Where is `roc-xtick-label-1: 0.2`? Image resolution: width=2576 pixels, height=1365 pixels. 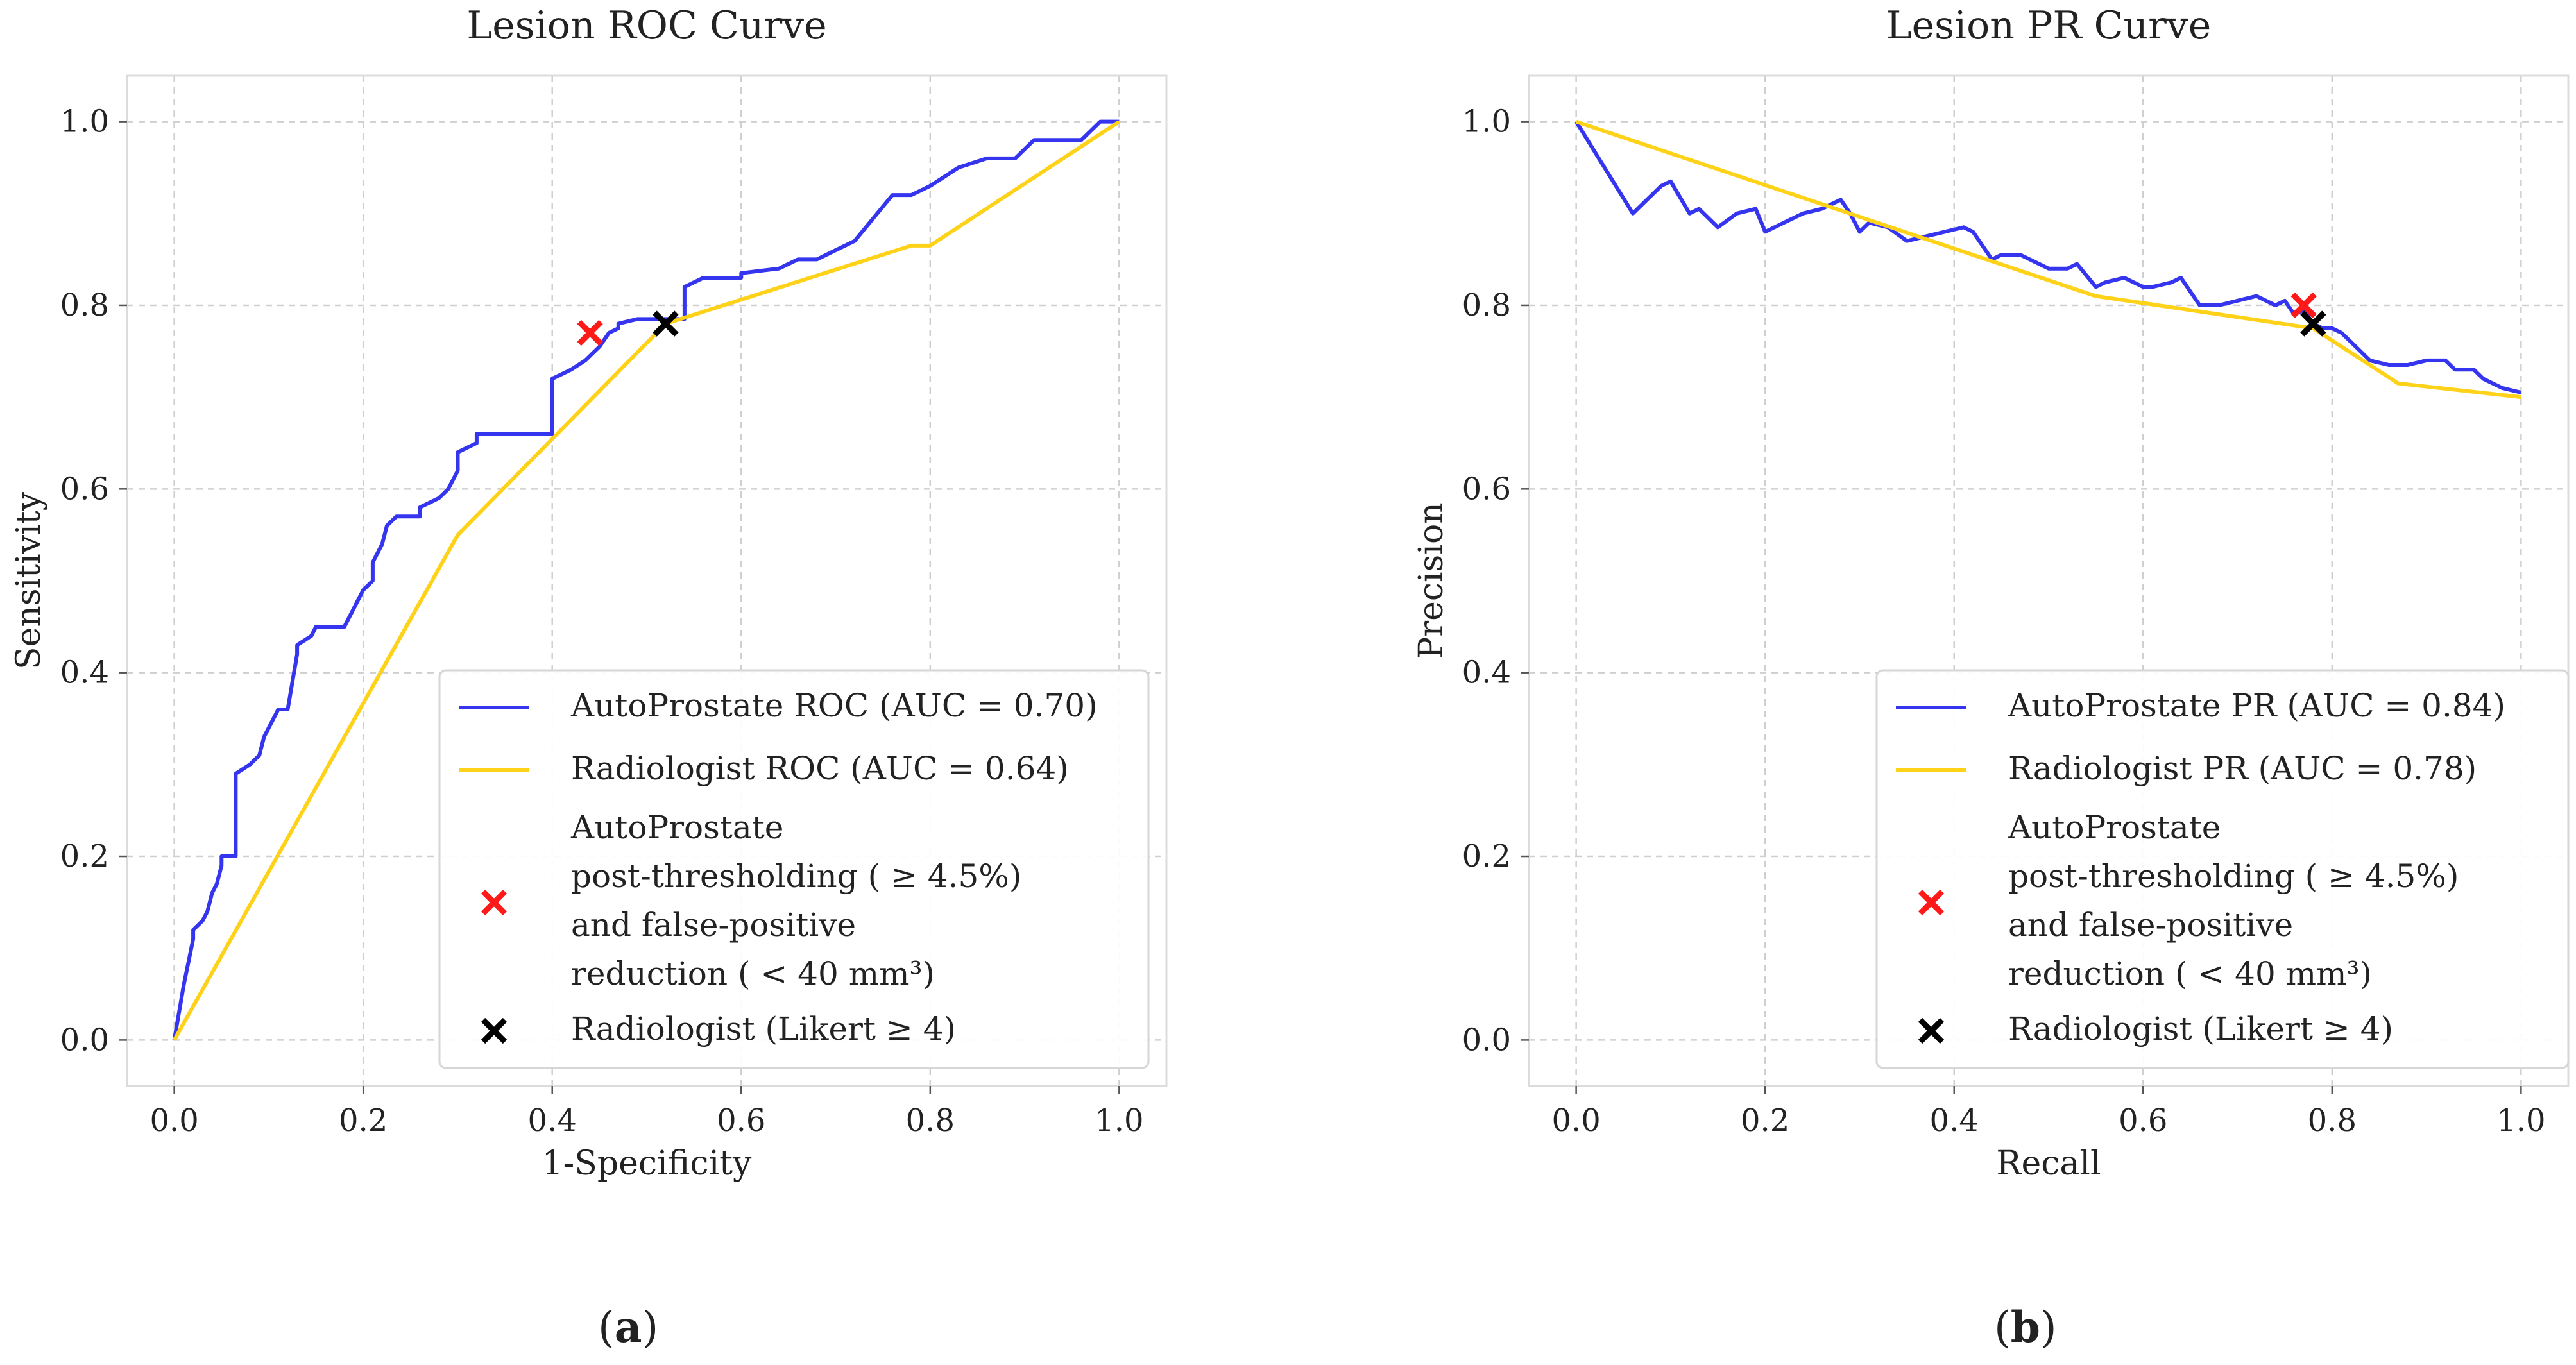 roc-xtick-label-1: 0.2 is located at coordinates (363, 1121).